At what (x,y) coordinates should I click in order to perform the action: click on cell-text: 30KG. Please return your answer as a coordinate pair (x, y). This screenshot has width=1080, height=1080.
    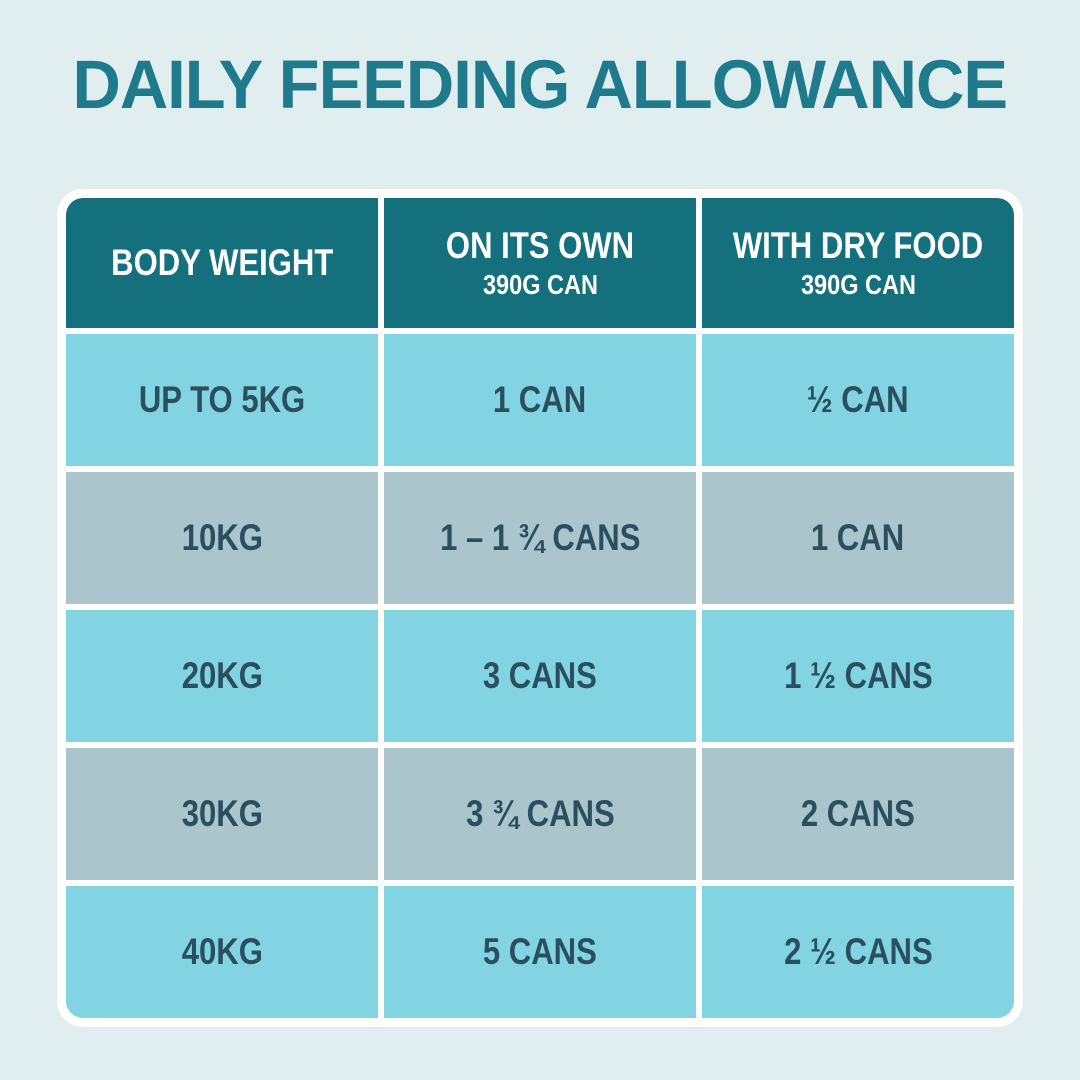
    Looking at the image, I should click on (222, 813).